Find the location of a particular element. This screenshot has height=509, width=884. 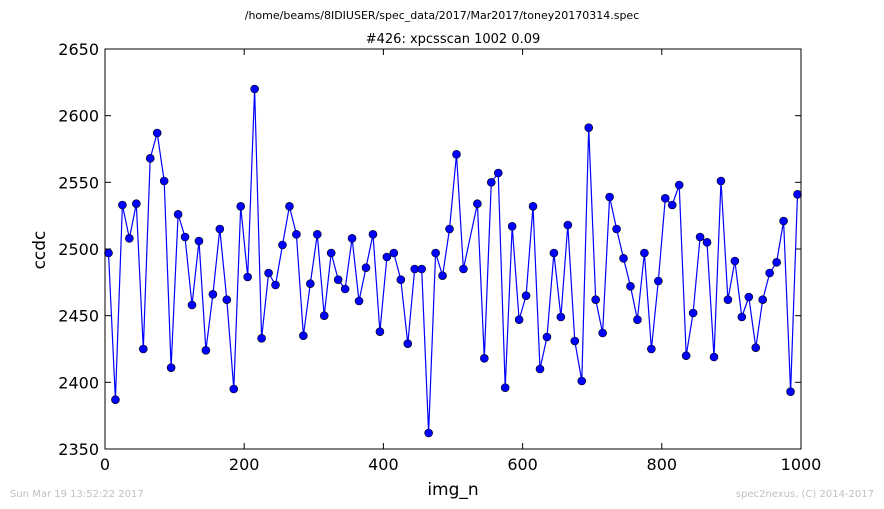

y-tick-label: 2500 is located at coordinates (78, 249).